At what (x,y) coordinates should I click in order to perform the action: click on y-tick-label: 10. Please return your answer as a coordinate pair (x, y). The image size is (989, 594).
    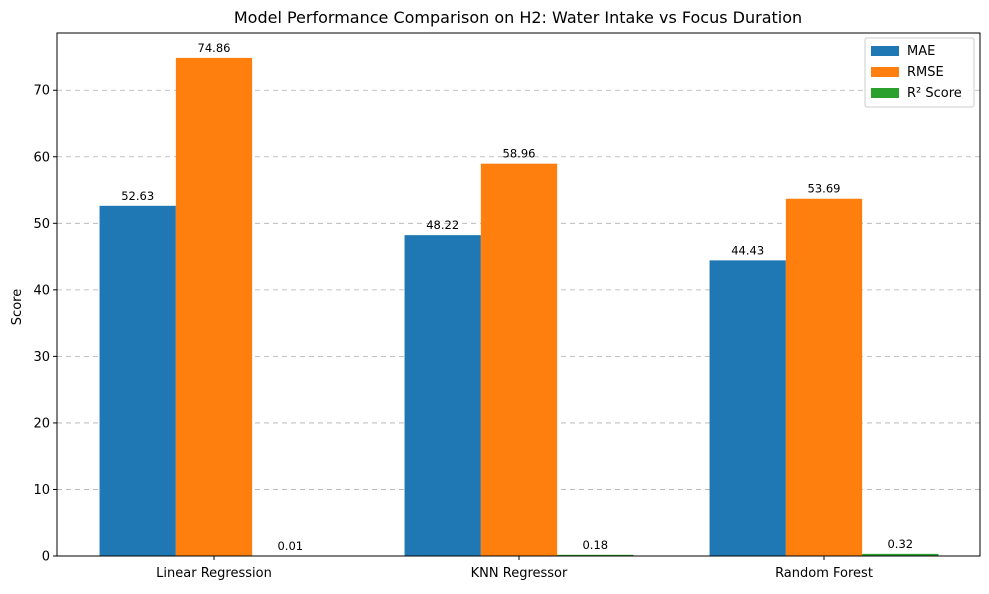
    Looking at the image, I should click on (41, 490).